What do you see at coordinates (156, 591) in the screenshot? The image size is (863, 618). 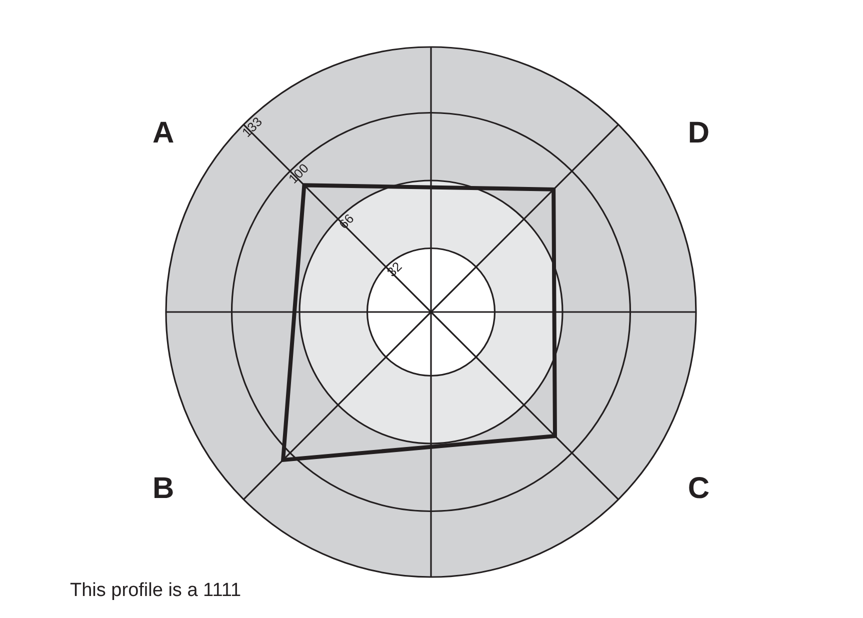 I see `text: This profile is a 1111` at bounding box center [156, 591].